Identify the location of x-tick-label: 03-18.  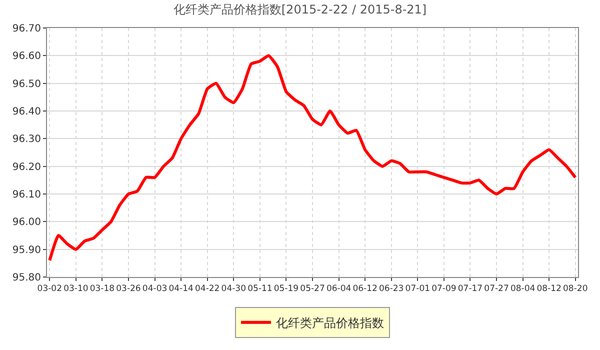
(102, 289).